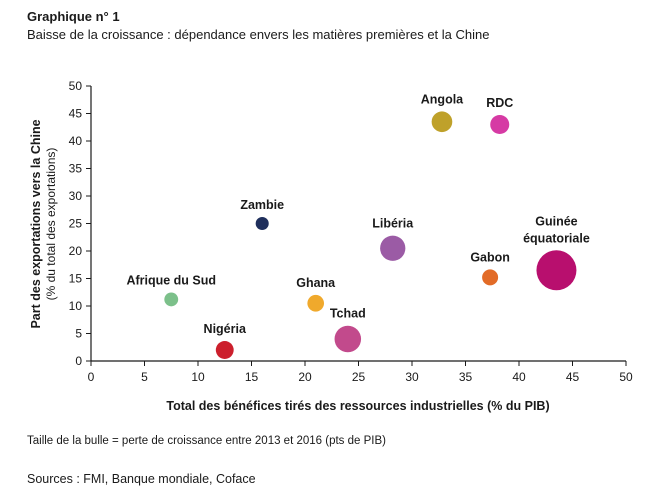 The height and width of the screenshot is (497, 650). What do you see at coordinates (305, 377) in the screenshot?
I see `x-tick-label: 20` at bounding box center [305, 377].